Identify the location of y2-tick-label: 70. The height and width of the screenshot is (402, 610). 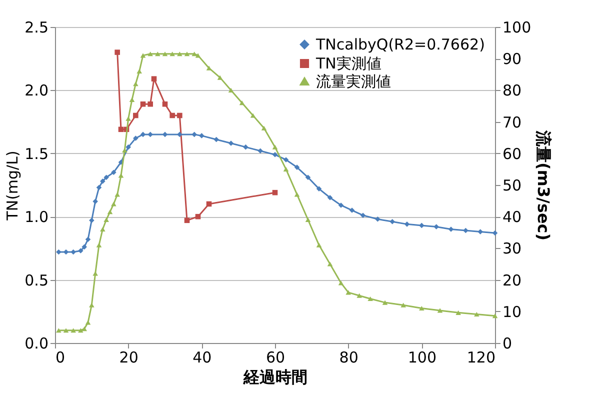
(512, 122).